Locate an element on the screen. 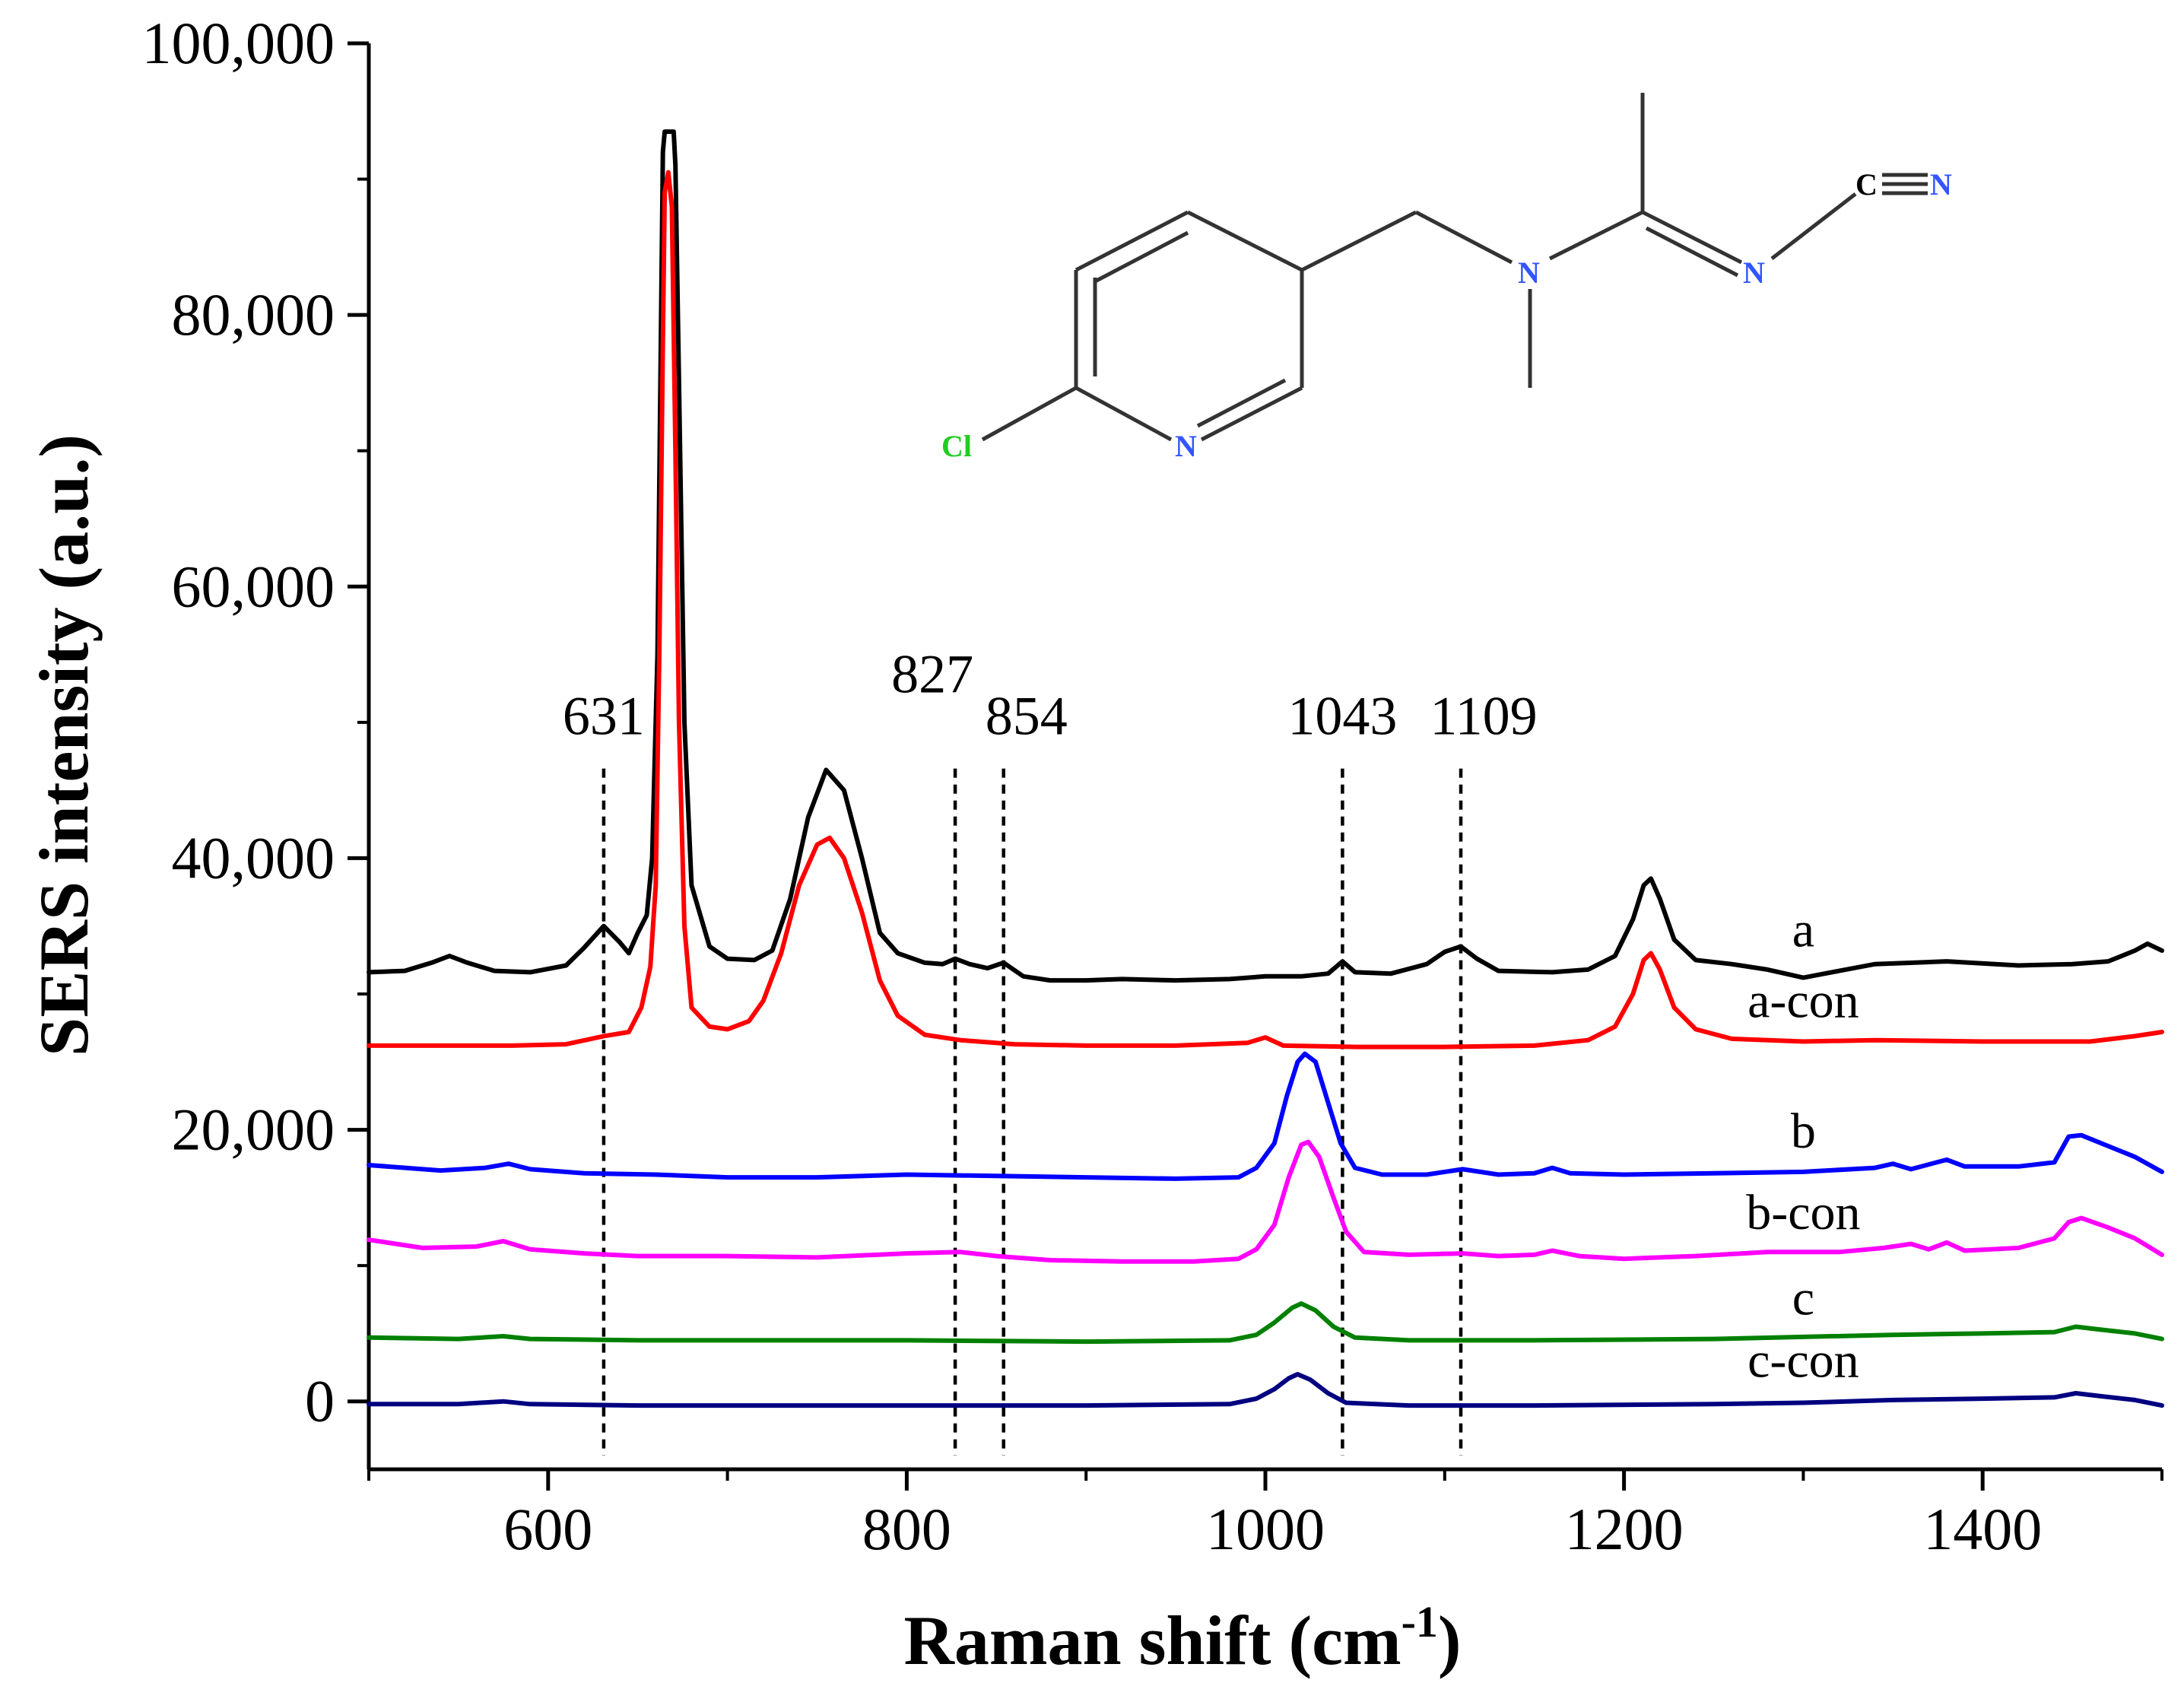 This screenshot has width=2184, height=1683. n-c-bond is located at coordinates (1596, 235).